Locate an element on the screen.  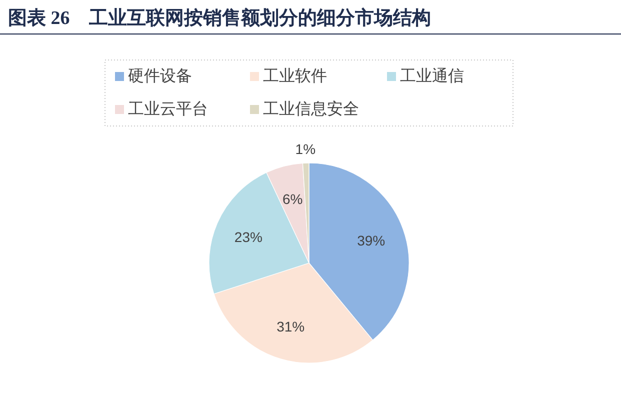
chart-title: 图表 26 工业互联网按销售额划分的细分市场结构 is located at coordinates (219, 18).